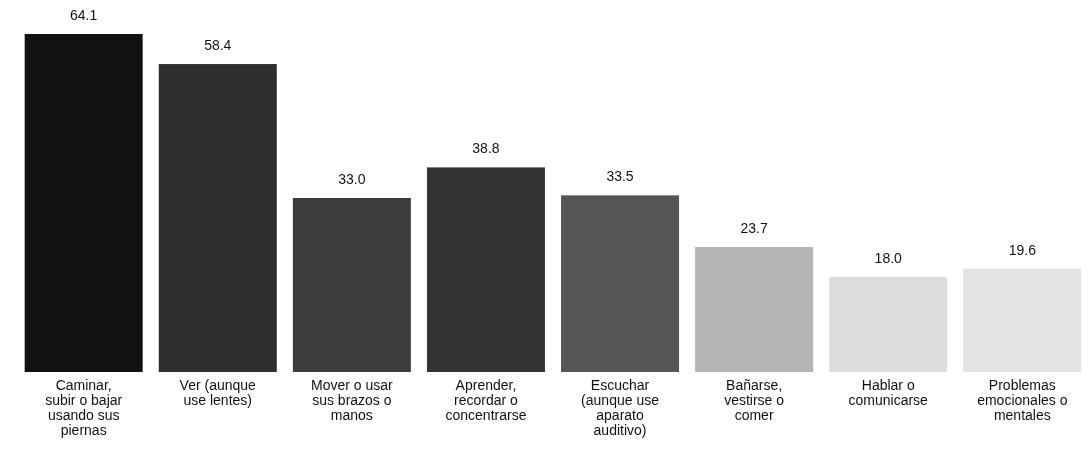 This screenshot has height=464, width=1092. What do you see at coordinates (486, 148) in the screenshot?
I see `data-label: 38.8` at bounding box center [486, 148].